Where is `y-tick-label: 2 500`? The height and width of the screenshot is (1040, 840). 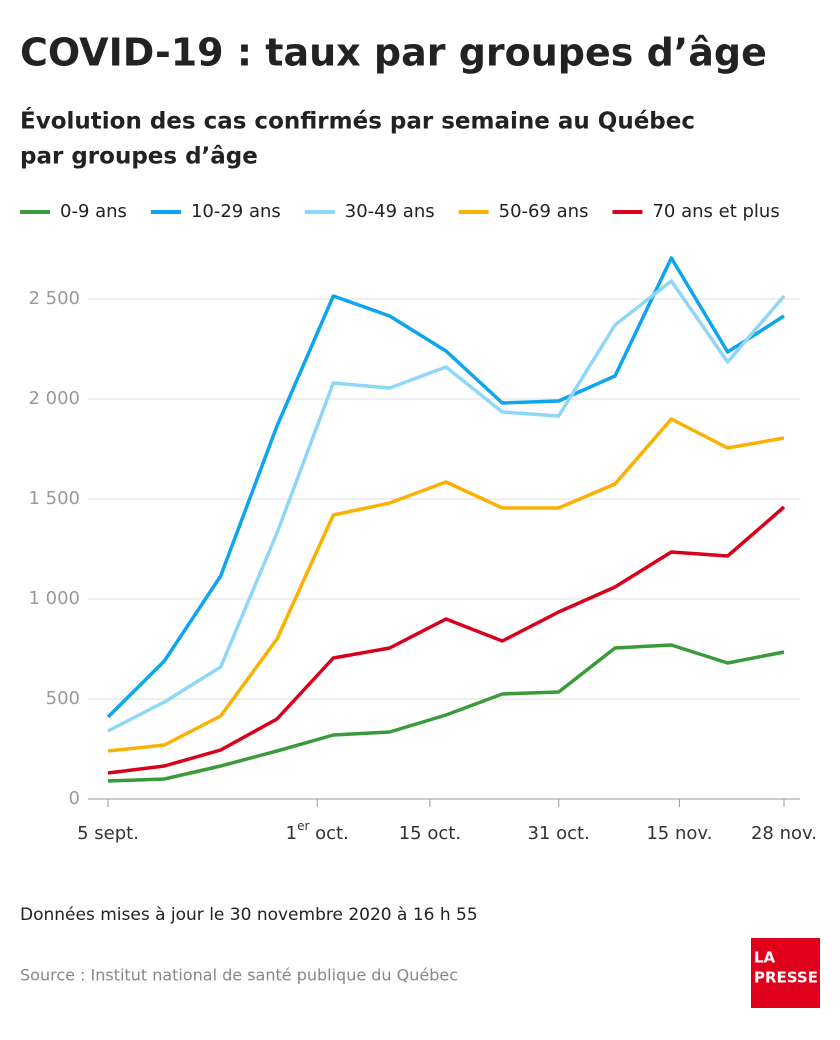 y-tick-label: 2 500 is located at coordinates (54, 298).